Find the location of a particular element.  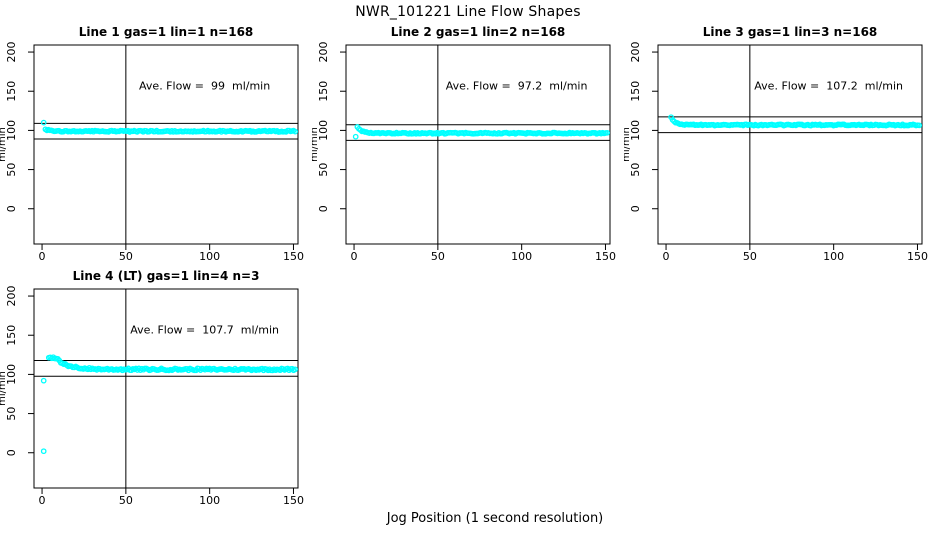

panel-title: Line 3 gas=1 lin=3 n=168 is located at coordinates (790, 32).